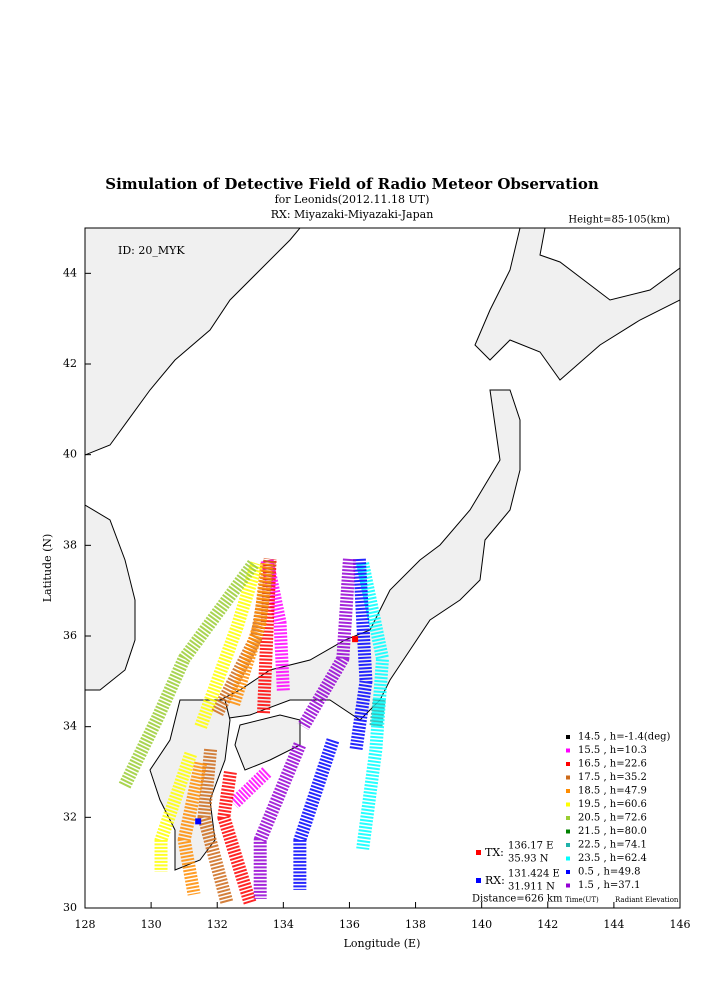  Describe the element at coordinates (415, 924) in the screenshot. I see `x-tick-label: 138` at that location.